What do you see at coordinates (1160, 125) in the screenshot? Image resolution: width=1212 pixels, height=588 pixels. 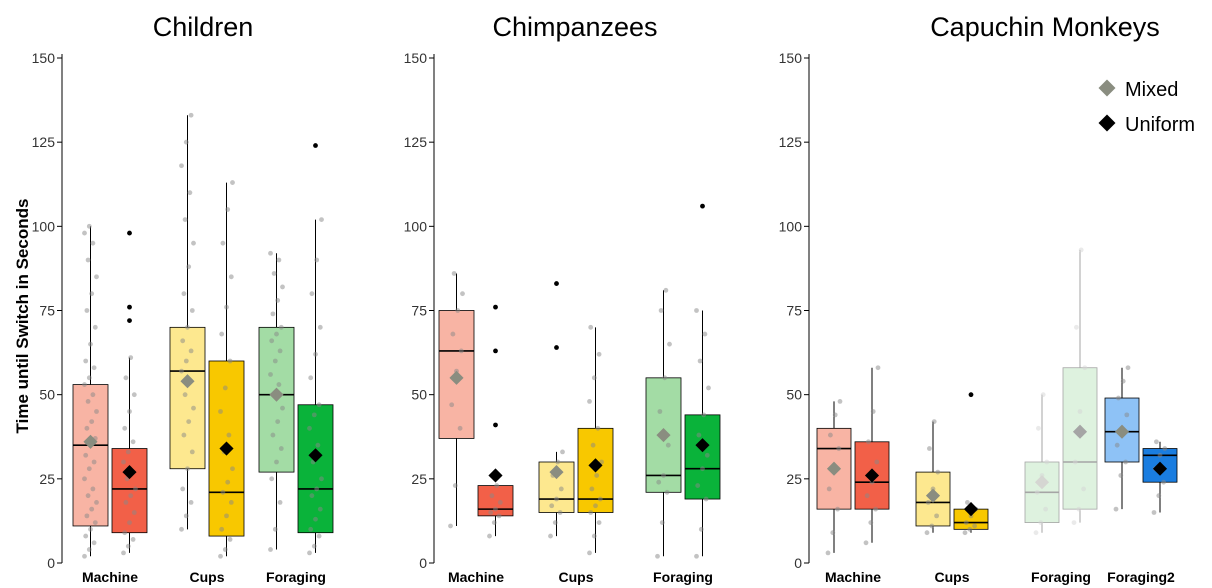 I see `legend-uniform-label: Uniform` at bounding box center [1160, 125].